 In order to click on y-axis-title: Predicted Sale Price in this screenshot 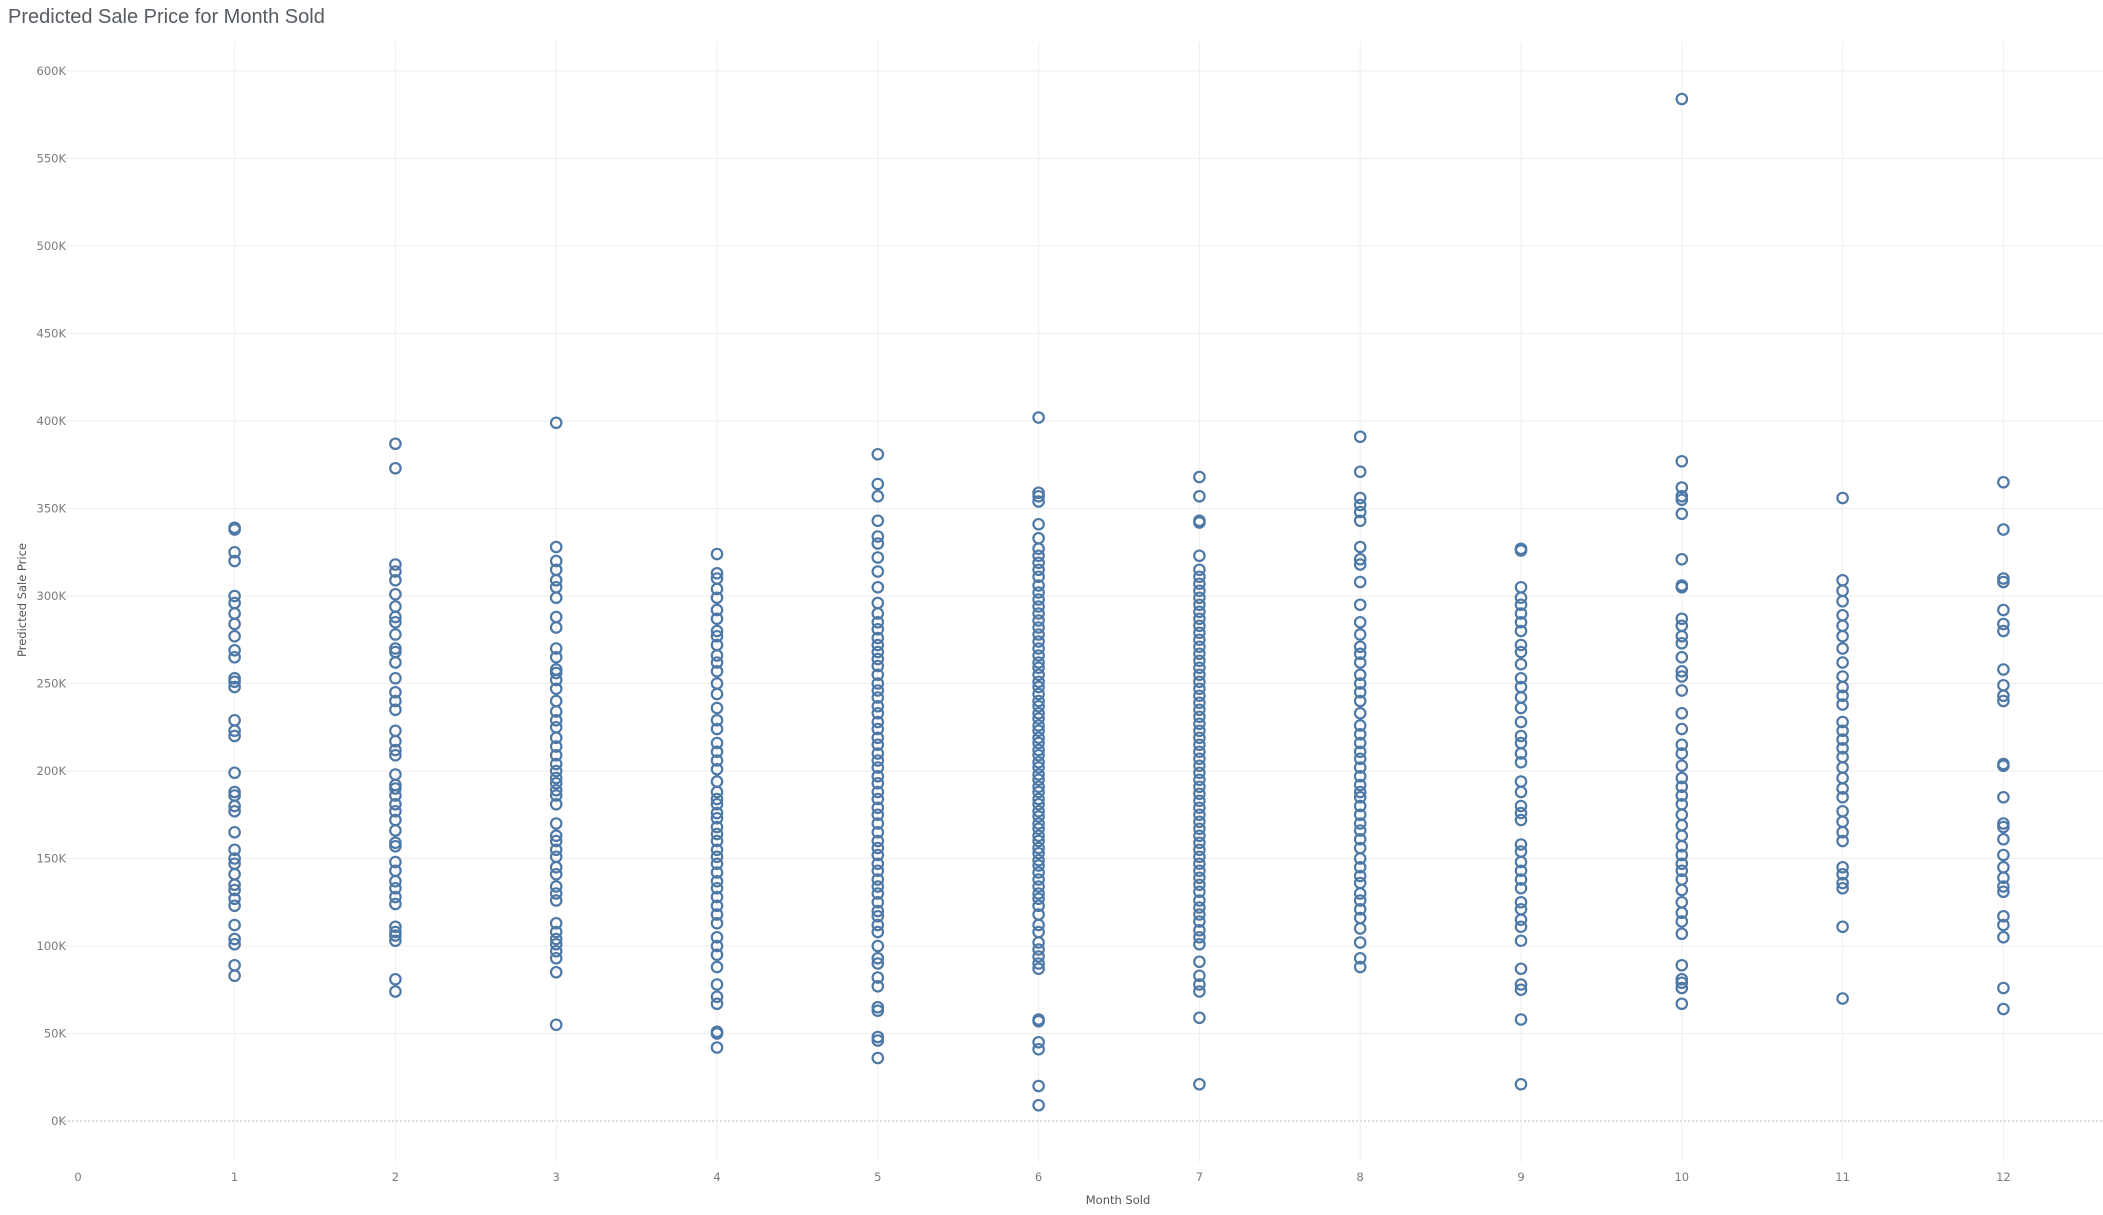, I will do `click(22, 600)`.